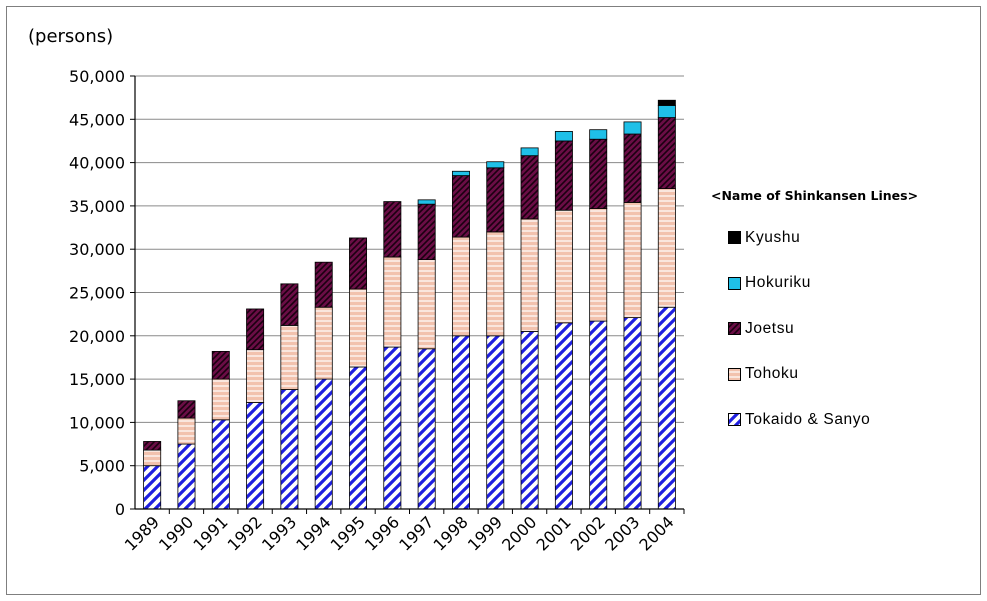  I want to click on bar-segment-tokaido-sanyo-2000, so click(529, 420).